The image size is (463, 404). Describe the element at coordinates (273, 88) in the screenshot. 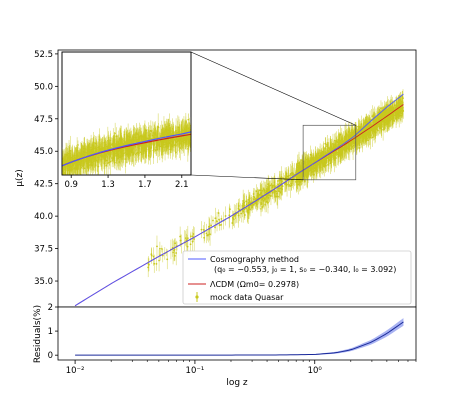

I see `zoom-connector-top` at that location.